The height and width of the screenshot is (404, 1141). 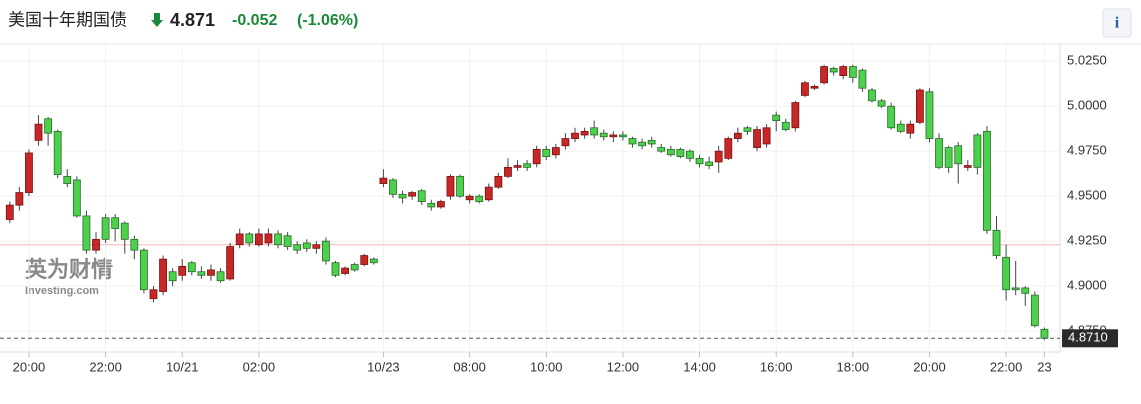 I want to click on y-tick-label: 4.9750, so click(x=1087, y=150).